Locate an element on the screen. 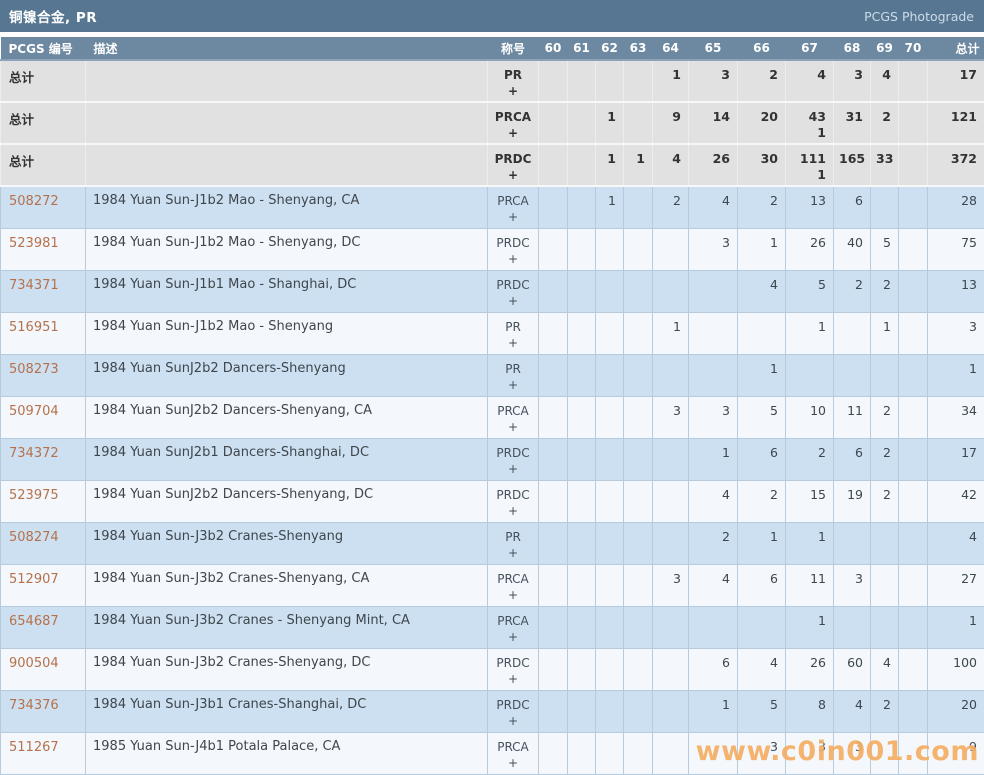 The width and height of the screenshot is (984, 775). description-cell is located at coordinates (286, 165).